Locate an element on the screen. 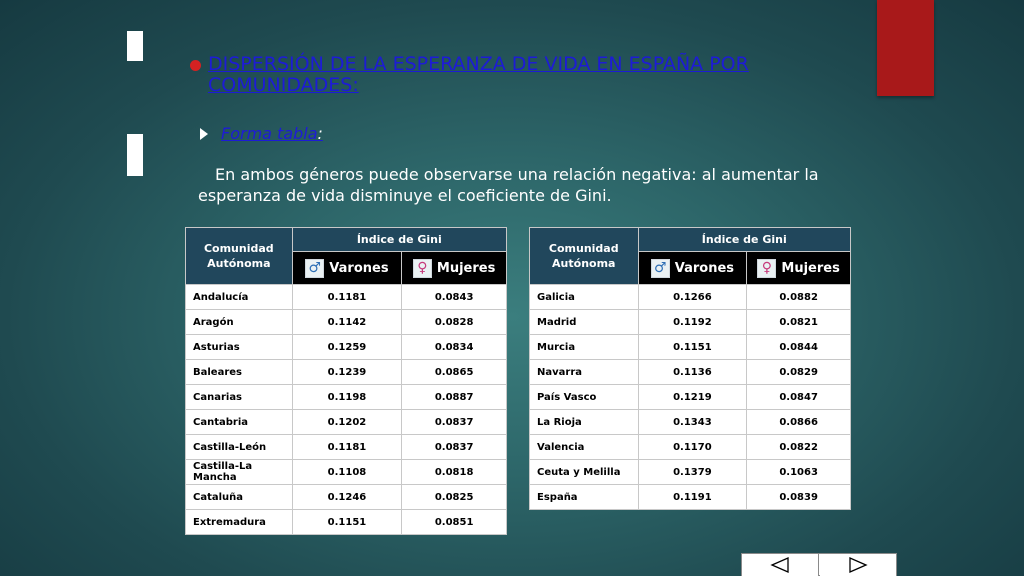 This screenshot has height=576, width=1024. row-name: Andalucía is located at coordinates (239, 297).